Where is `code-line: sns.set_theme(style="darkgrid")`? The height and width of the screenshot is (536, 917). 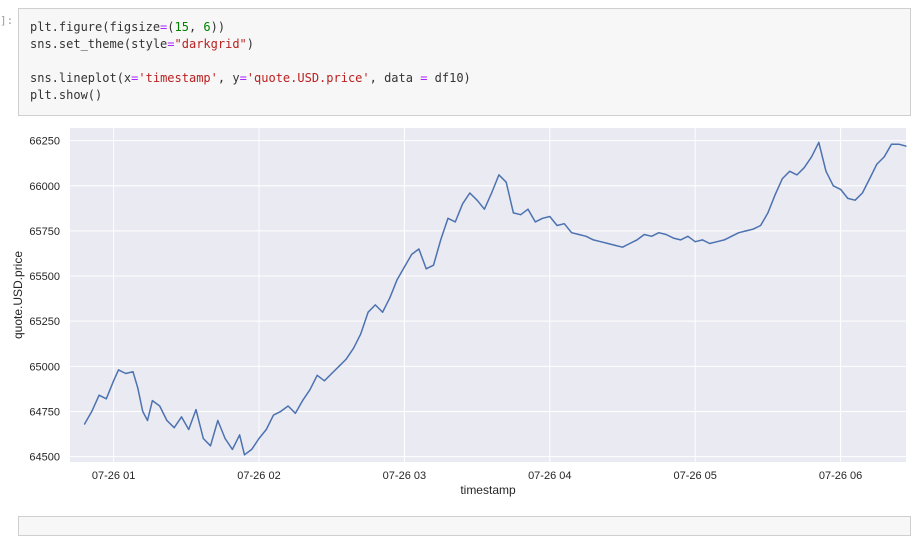 code-line: sns.set_theme(style="darkgrid") is located at coordinates (250, 44).